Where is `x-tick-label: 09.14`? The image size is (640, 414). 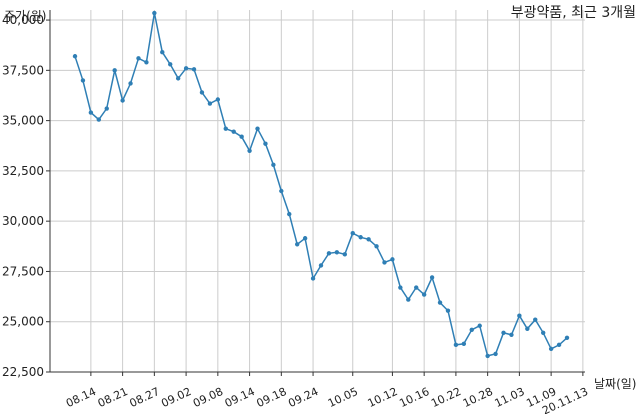 x-tick-label: 09.14 is located at coordinates (240, 397).